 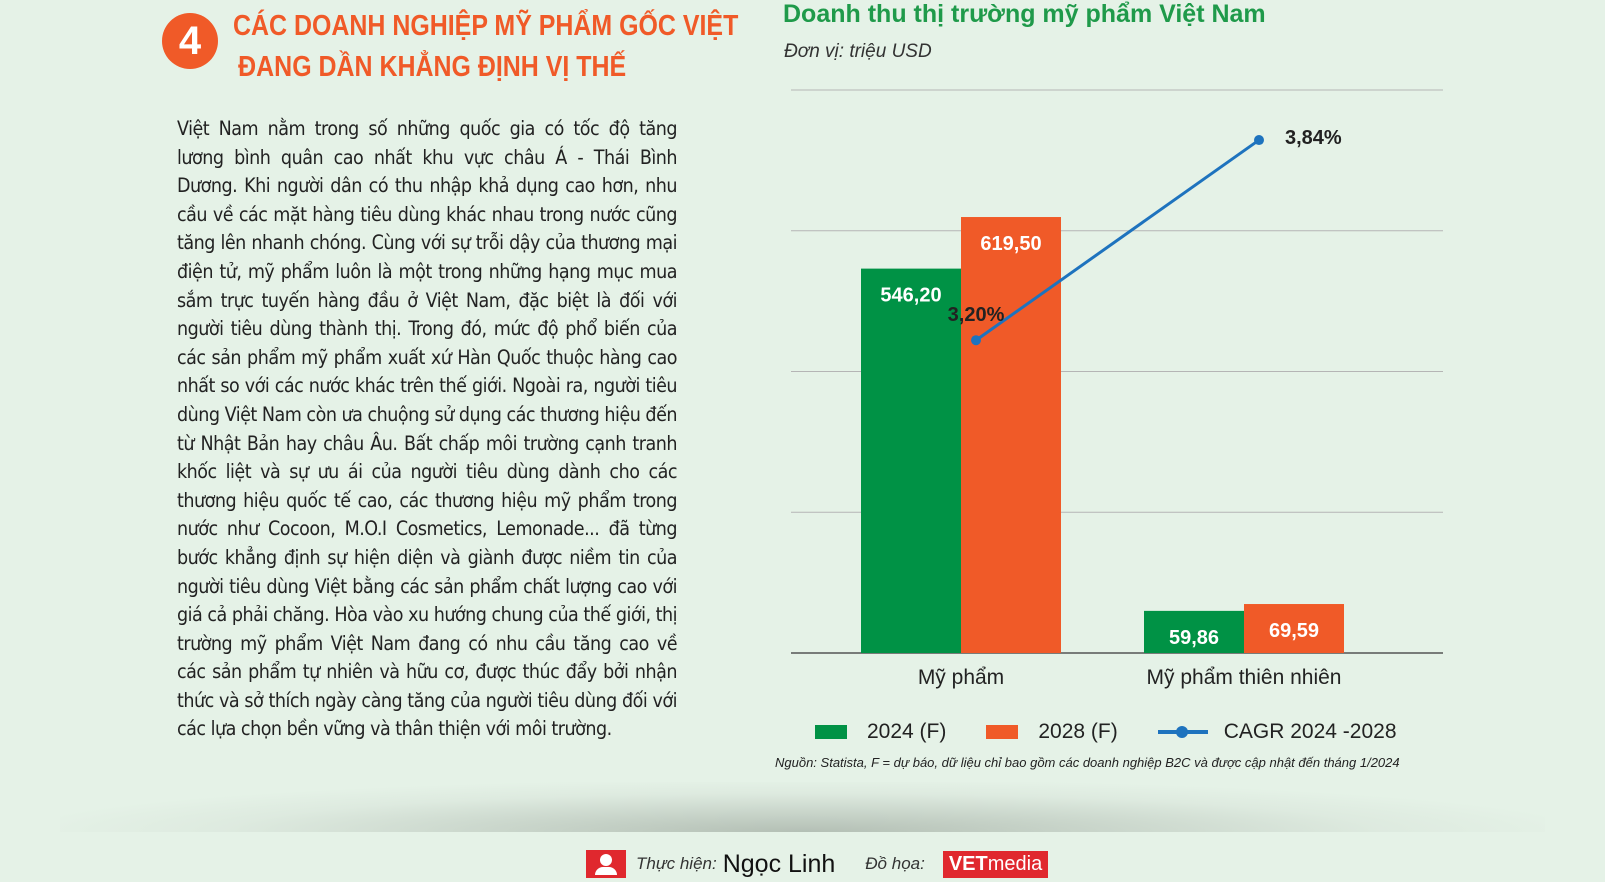 What do you see at coordinates (1015, 863) in the screenshot?
I see `brand-logo-rest: media` at bounding box center [1015, 863].